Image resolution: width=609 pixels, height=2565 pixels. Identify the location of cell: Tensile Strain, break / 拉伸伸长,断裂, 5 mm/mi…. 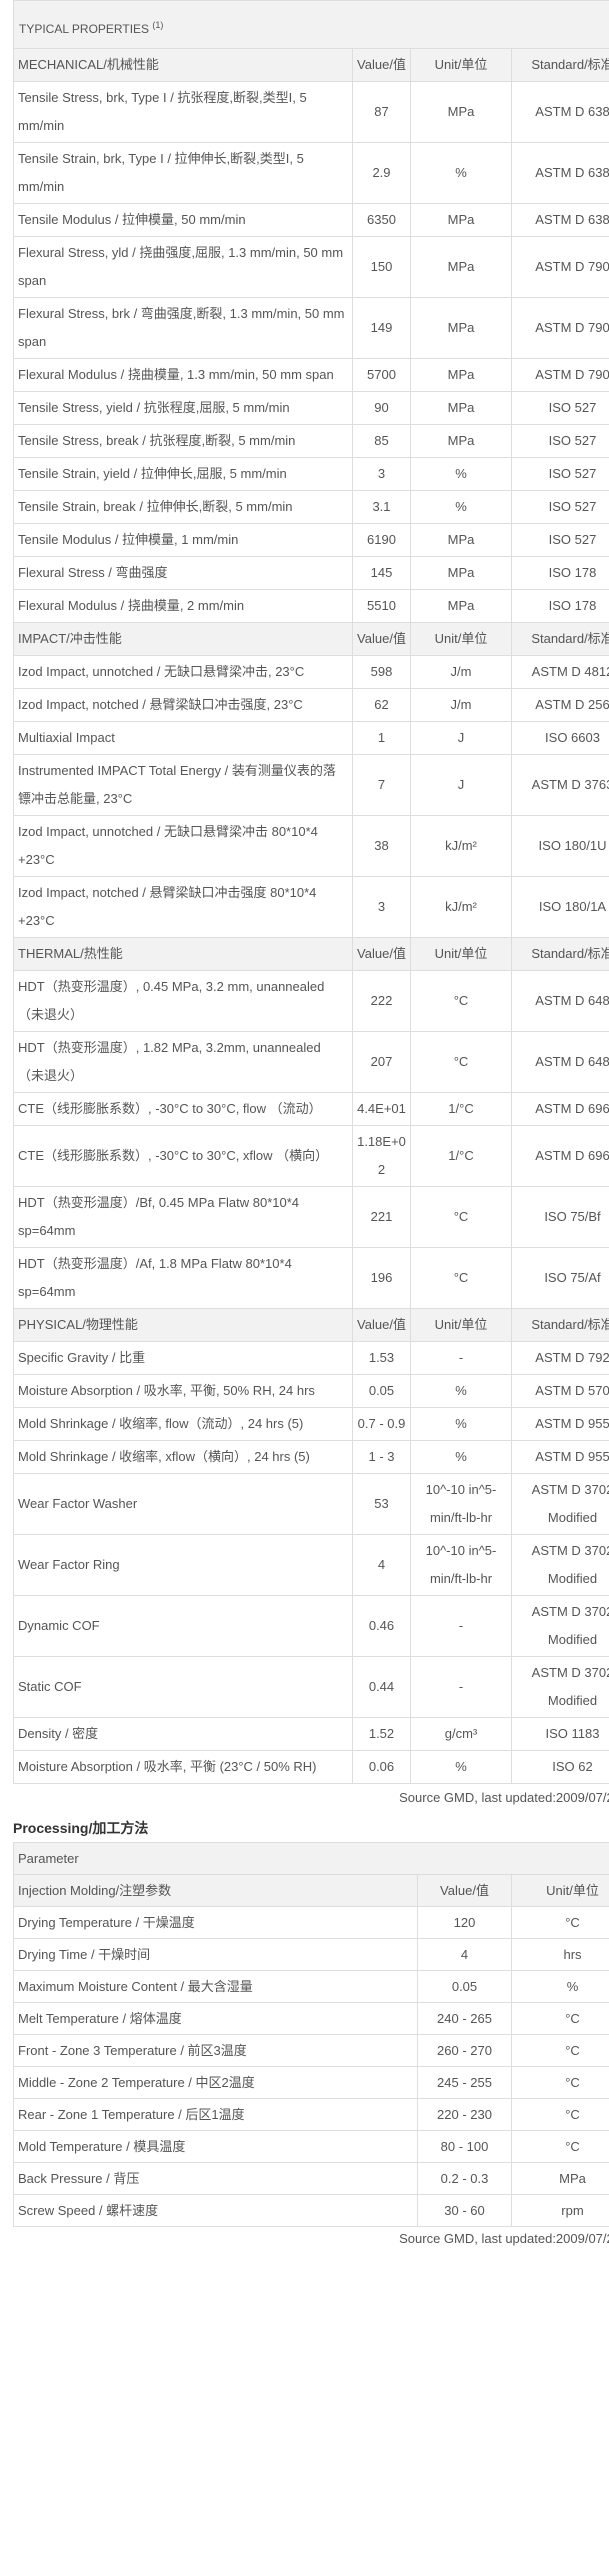
(183, 507).